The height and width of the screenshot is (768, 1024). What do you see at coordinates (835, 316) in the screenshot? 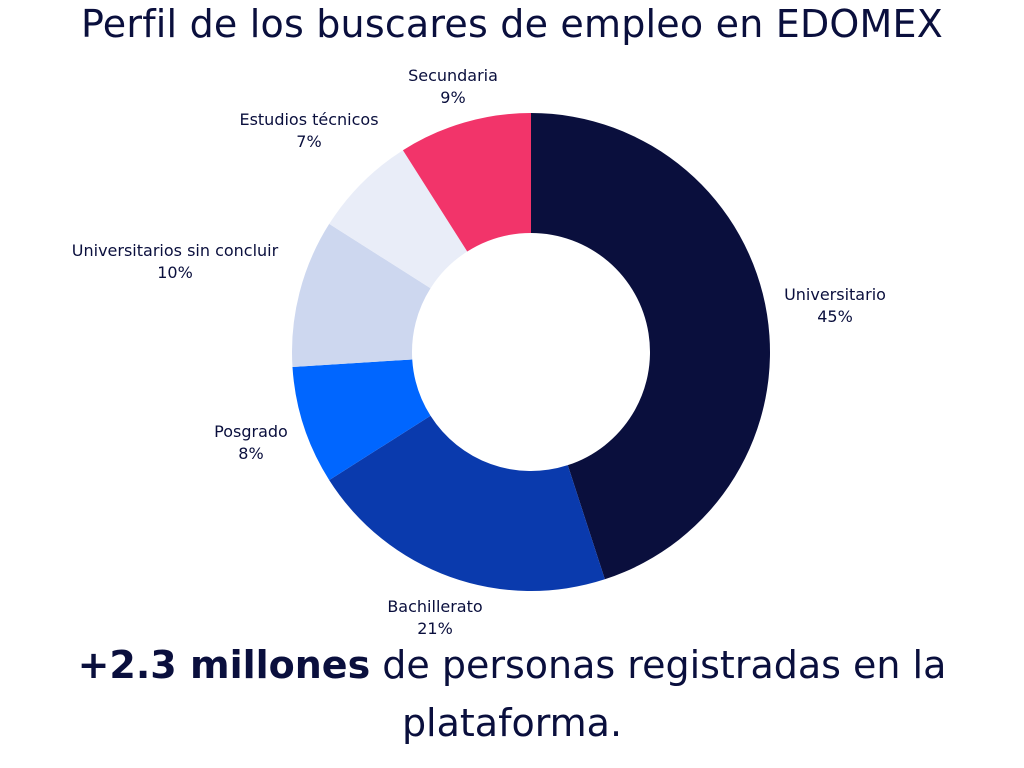
I see `slice-value-label: 45%` at bounding box center [835, 316].